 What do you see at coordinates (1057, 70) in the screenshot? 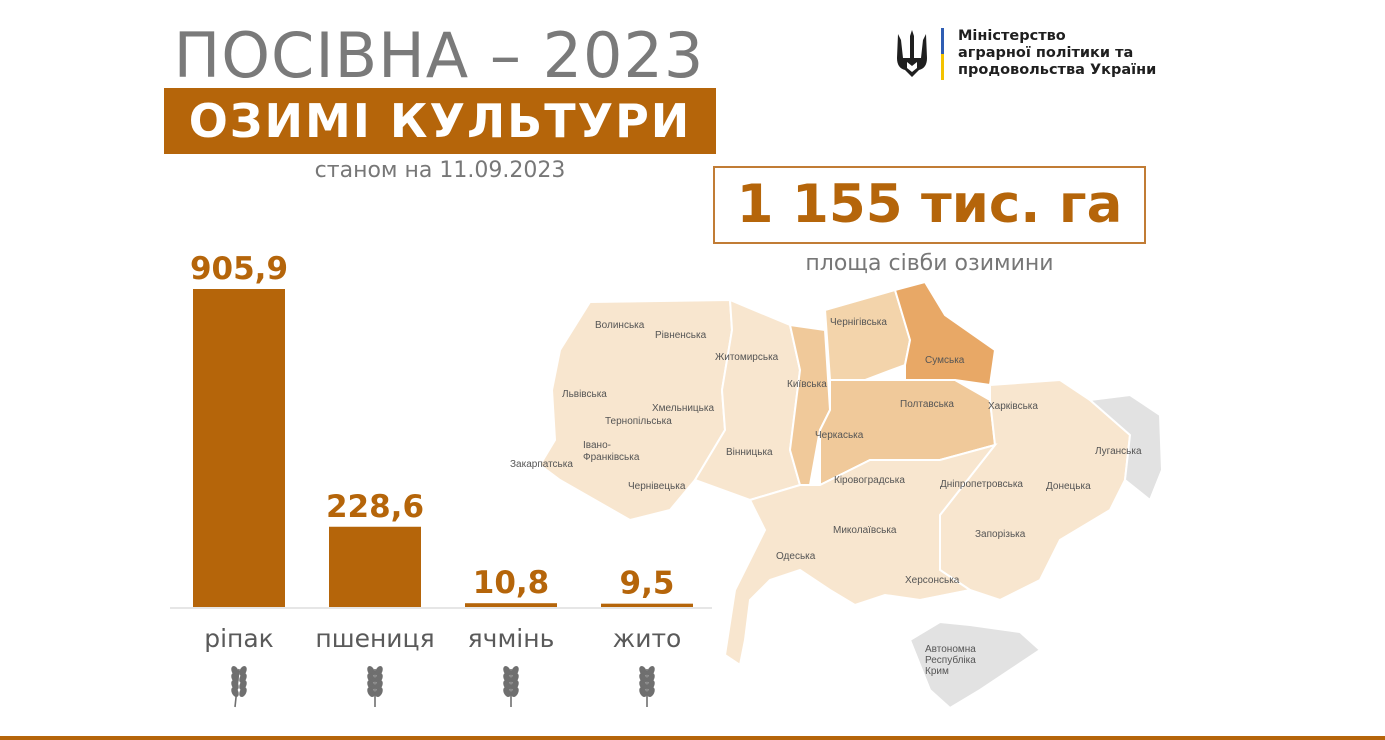
I see `ministry-line-3: продовольства України` at bounding box center [1057, 70].